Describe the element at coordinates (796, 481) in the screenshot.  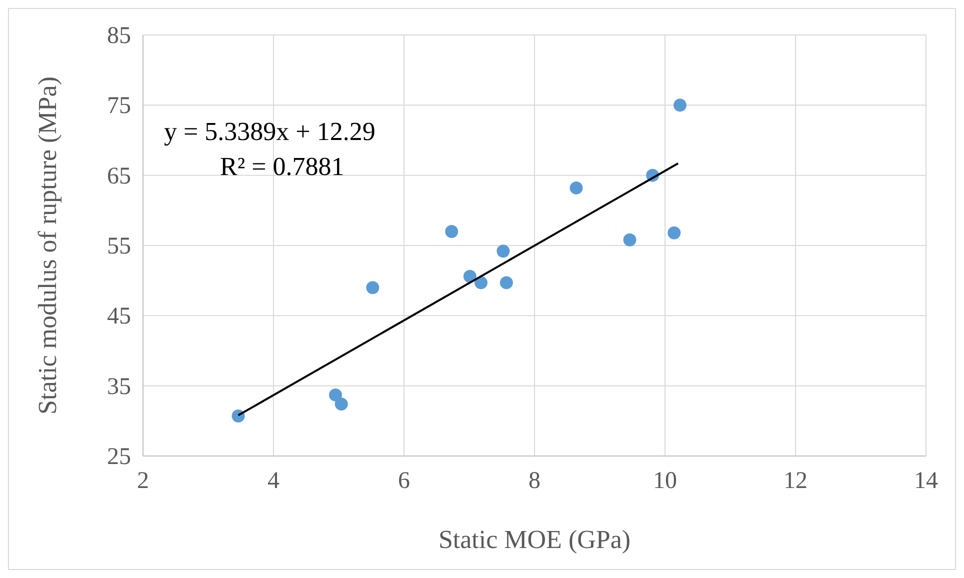
I see `x-tick-label: 12` at that location.